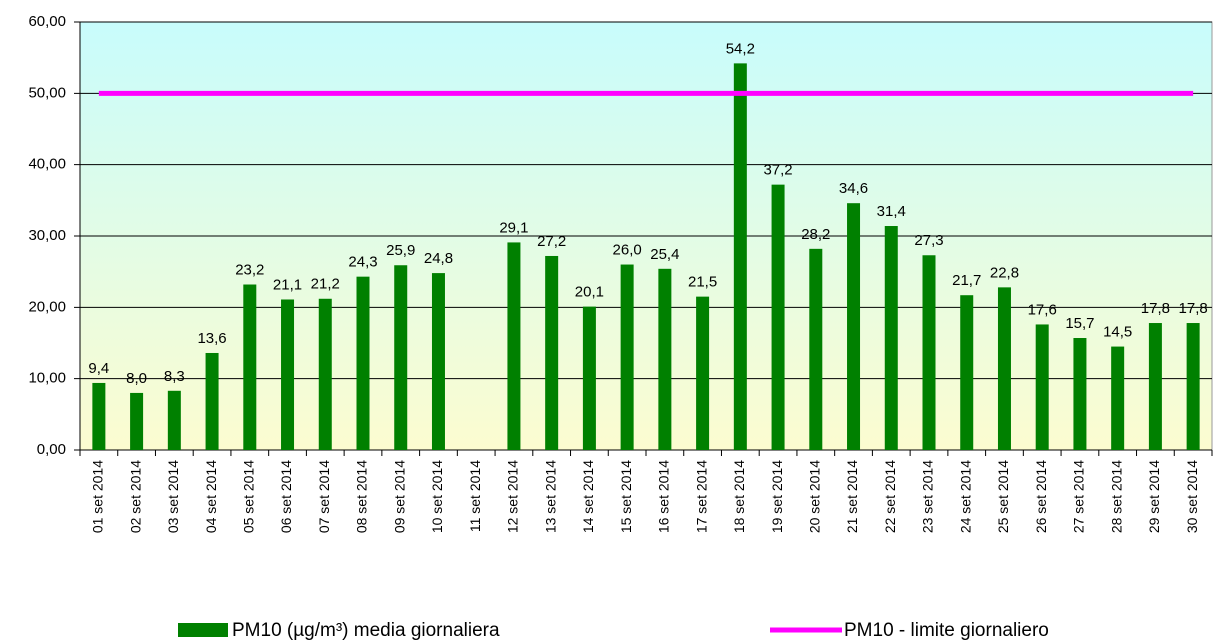  Describe the element at coordinates (664, 254) in the screenshot. I see `data-label: 25,4` at that location.